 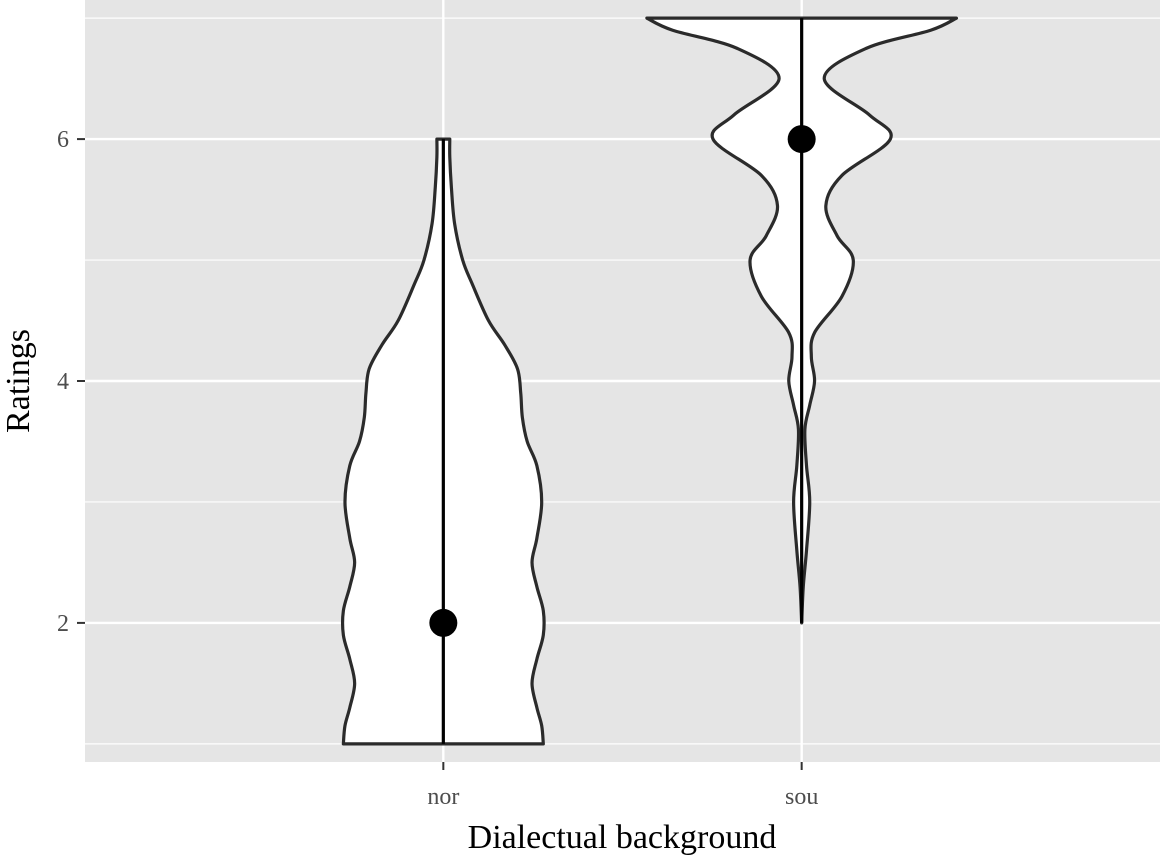 I want to click on y-axis-title: Ratings, so click(x=18, y=381).